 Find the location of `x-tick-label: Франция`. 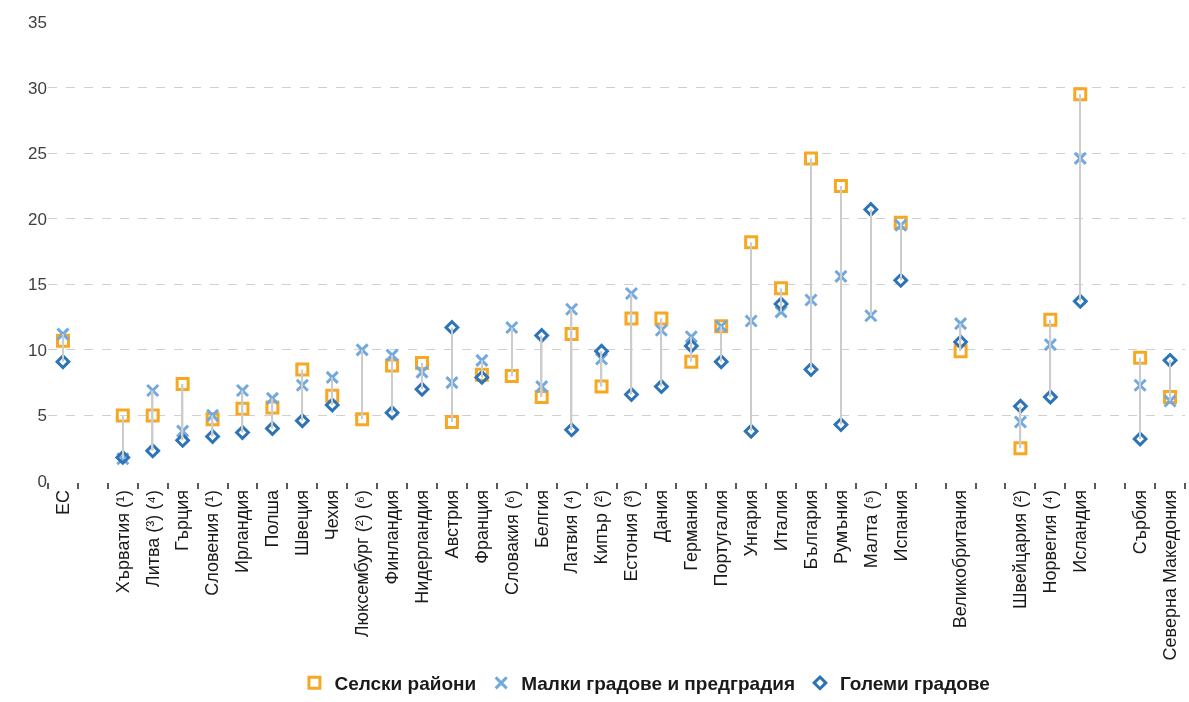

x-tick-label: Франция is located at coordinates (481, 526).